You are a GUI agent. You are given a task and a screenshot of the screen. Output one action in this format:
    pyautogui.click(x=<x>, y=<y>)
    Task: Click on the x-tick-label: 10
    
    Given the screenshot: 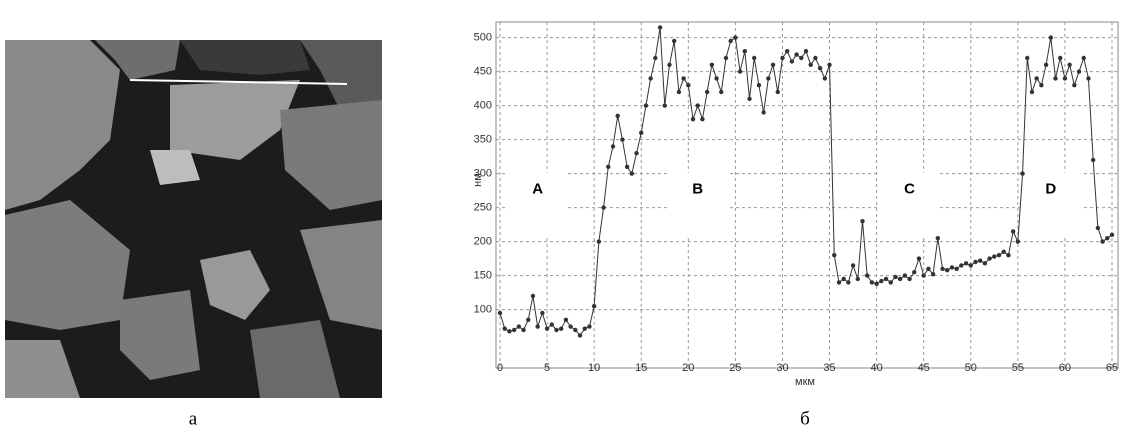 What is the action you would take?
    pyautogui.click(x=594, y=368)
    